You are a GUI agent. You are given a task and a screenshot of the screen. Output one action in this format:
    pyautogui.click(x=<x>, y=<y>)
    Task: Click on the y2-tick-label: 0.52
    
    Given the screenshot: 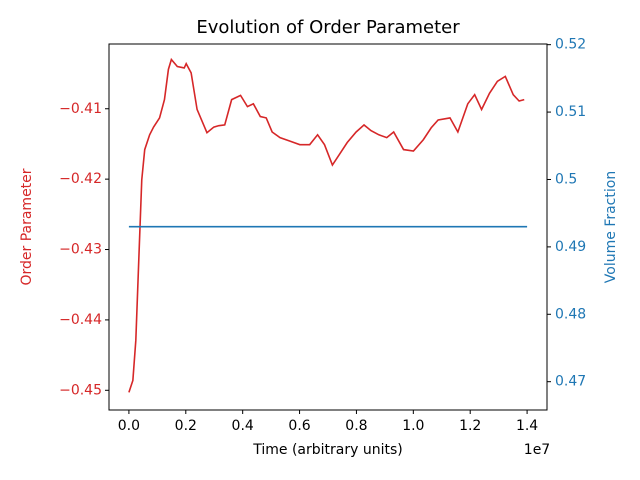 What is the action you would take?
    pyautogui.click(x=570, y=45)
    